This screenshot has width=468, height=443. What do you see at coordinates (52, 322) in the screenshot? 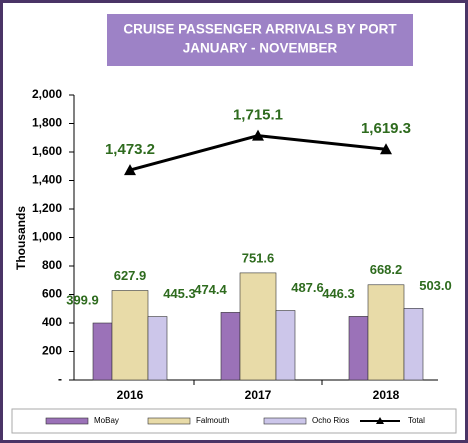
I see `y-tick-label: 400` at bounding box center [52, 322].